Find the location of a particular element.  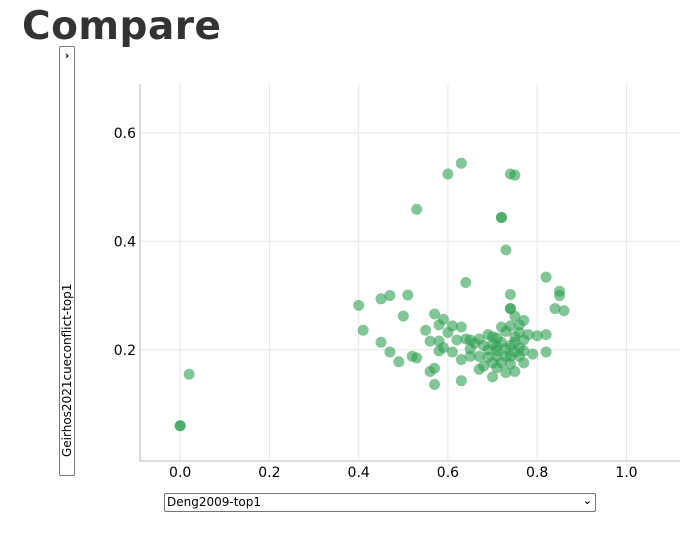

chevron-down-icon: ⌄ is located at coordinates (587, 500).